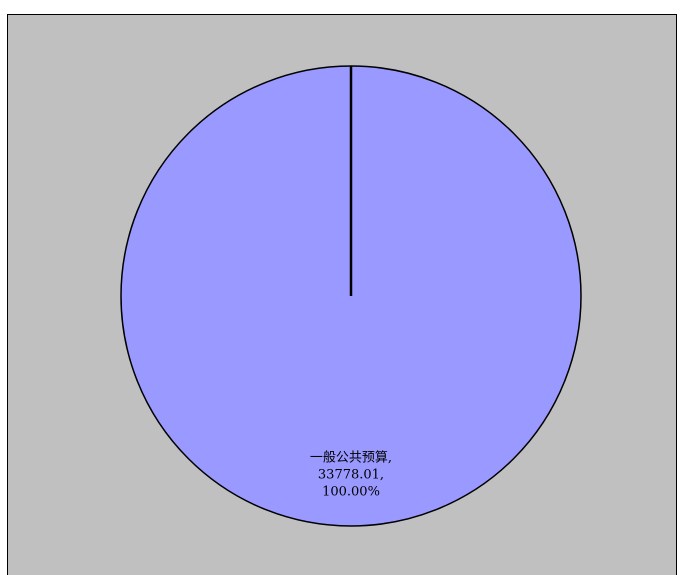 The height and width of the screenshot is (575, 684). I want to click on pie-label-value: 33778.01,, so click(351, 475).